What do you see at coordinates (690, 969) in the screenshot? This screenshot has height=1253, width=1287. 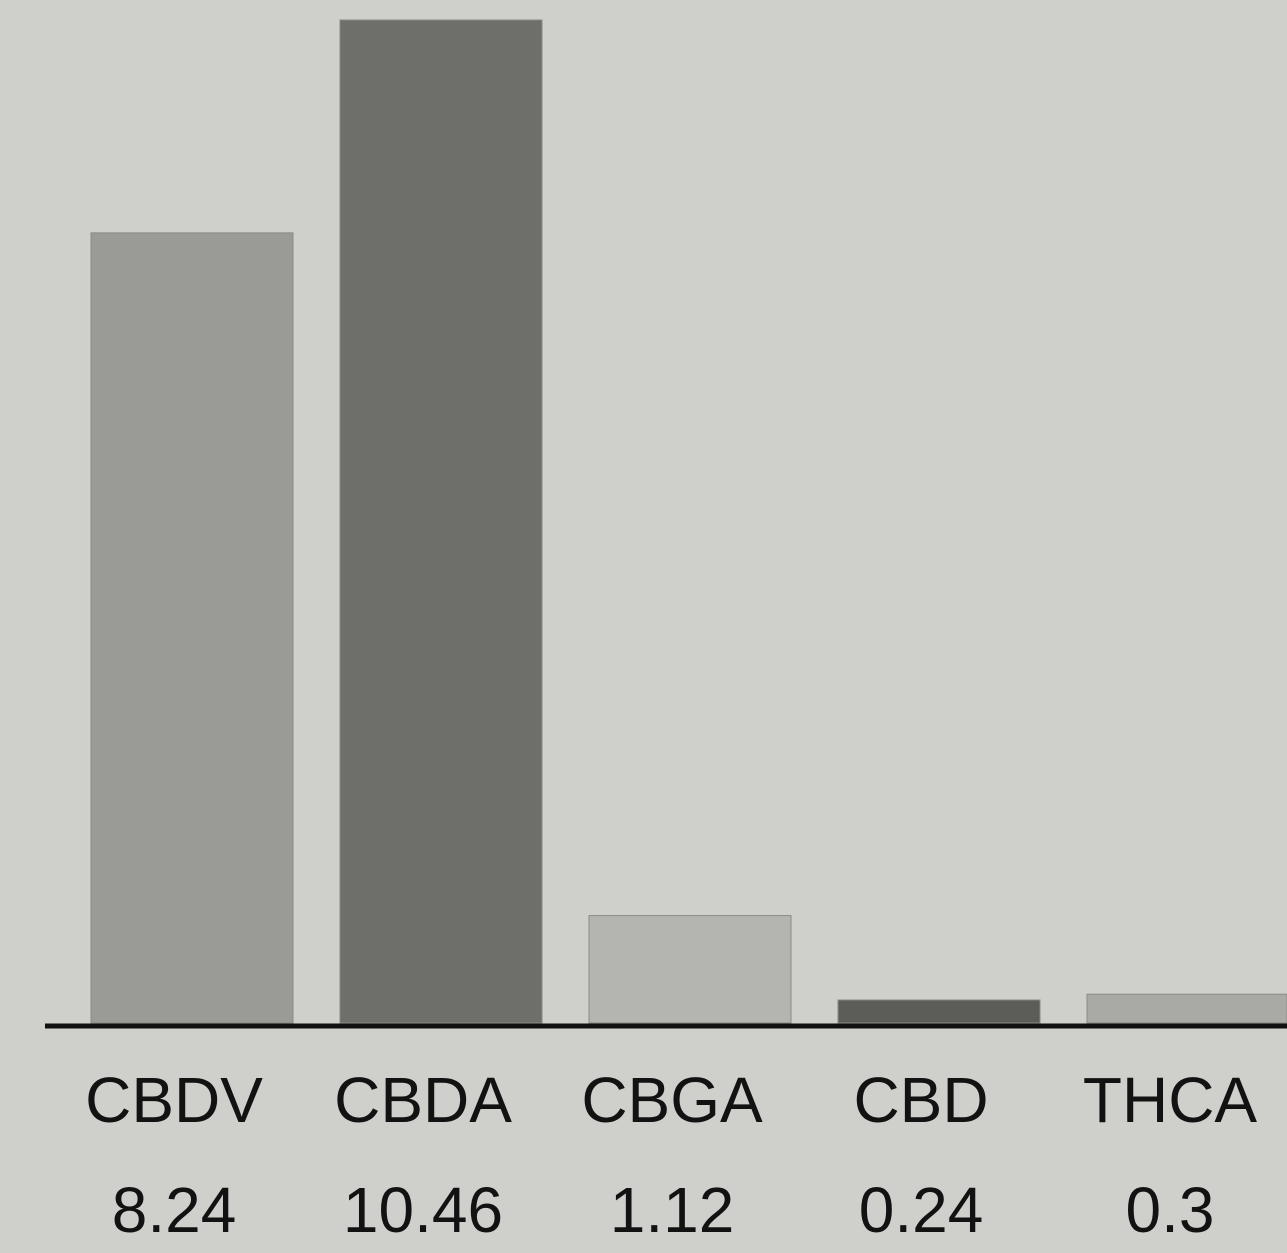 I see `bar-cbga` at bounding box center [690, 969].